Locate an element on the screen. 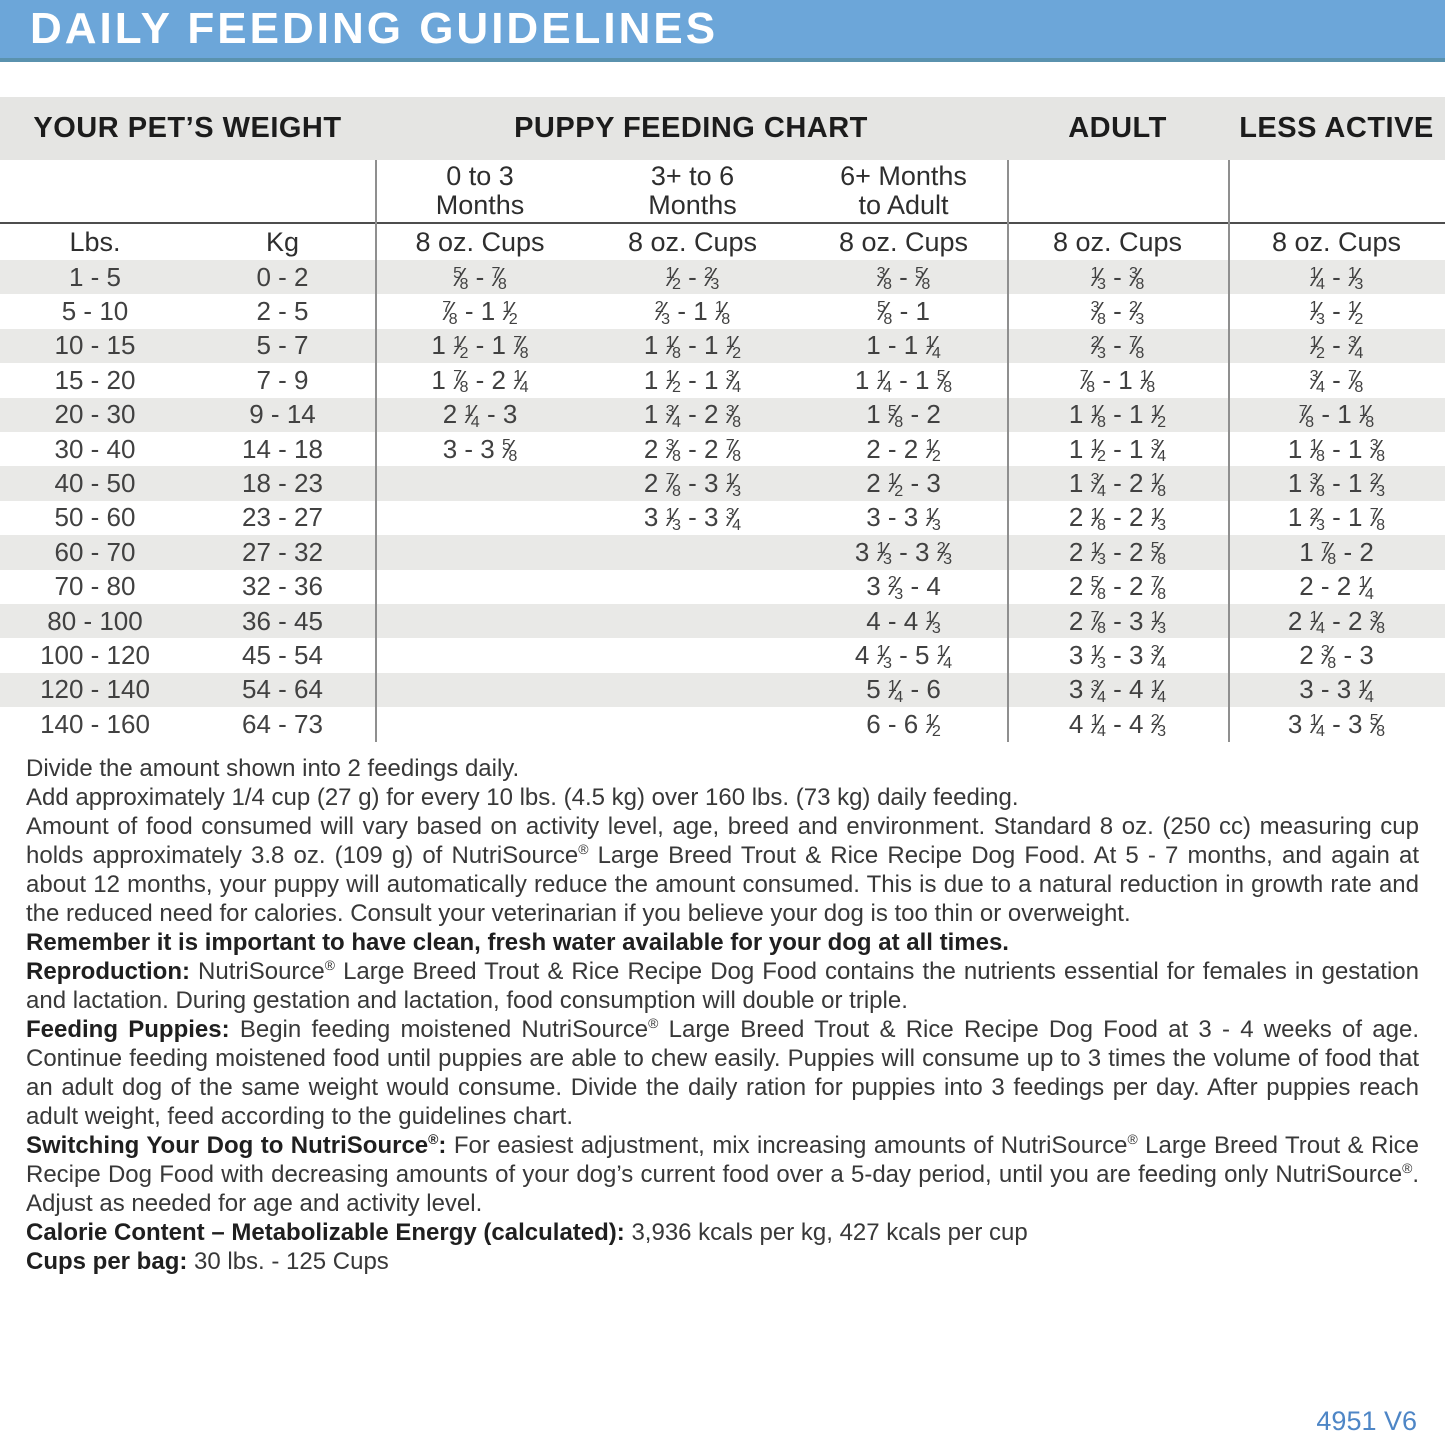  age-header-6-months-to-adult: 6+ Months to Adult is located at coordinates (903, 190).